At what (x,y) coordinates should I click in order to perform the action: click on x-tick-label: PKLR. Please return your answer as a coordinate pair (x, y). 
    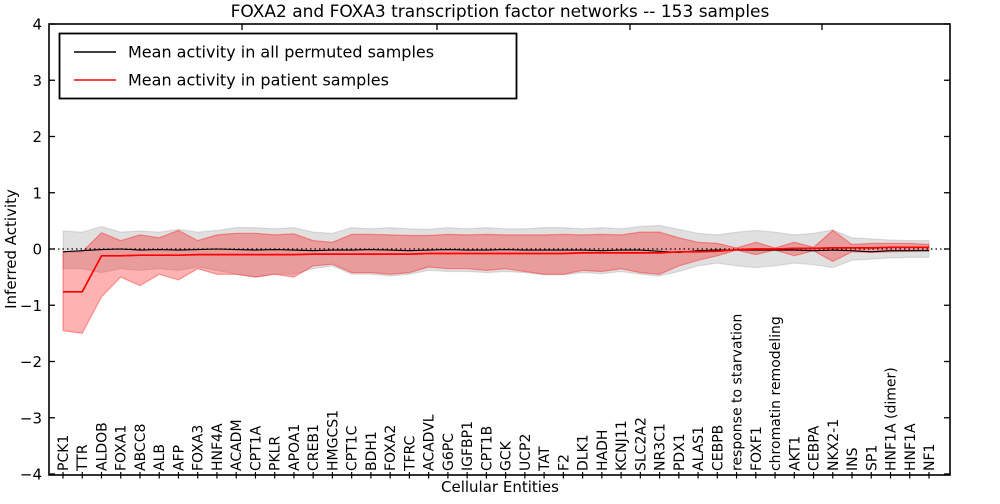
    Looking at the image, I should click on (276, 453).